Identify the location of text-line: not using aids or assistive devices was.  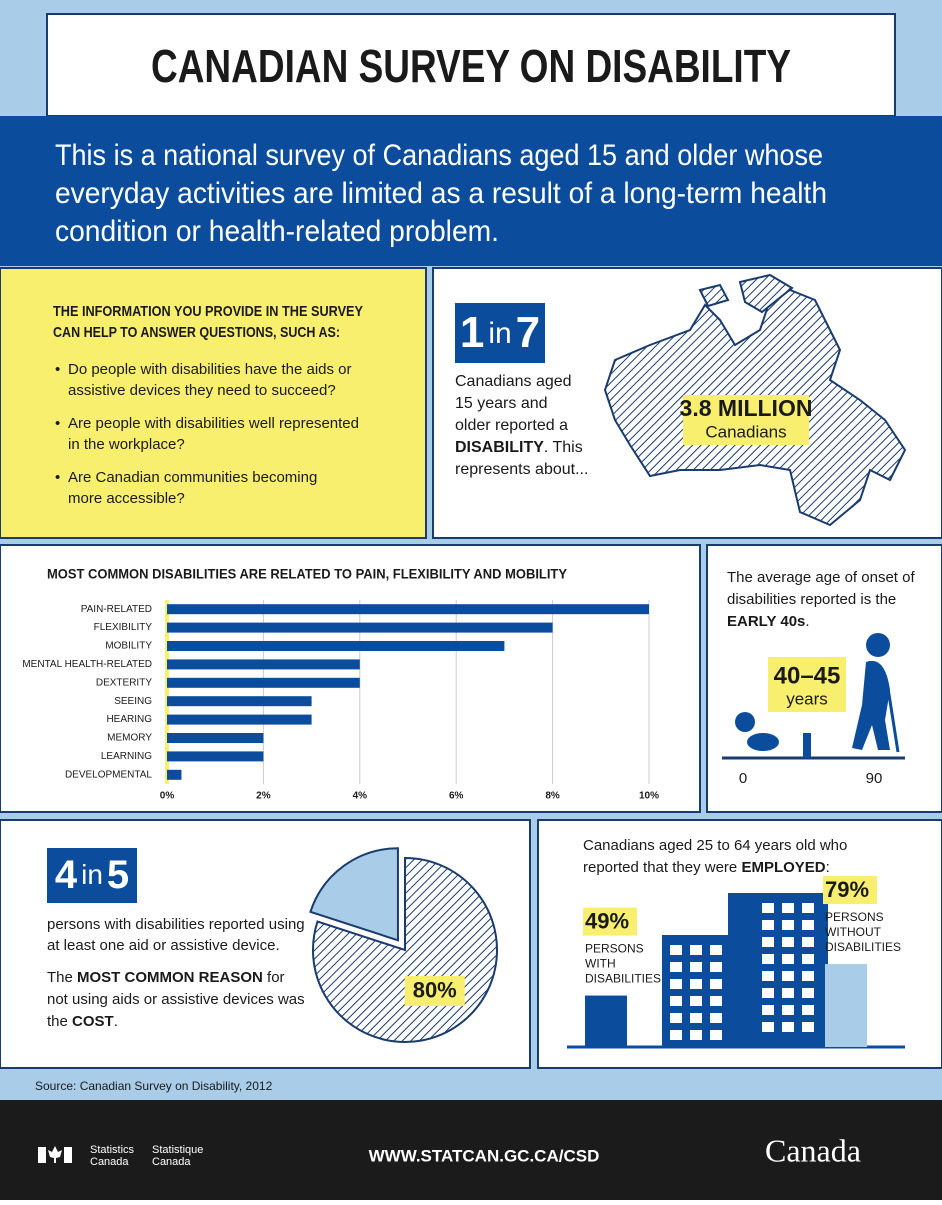
(176, 999).